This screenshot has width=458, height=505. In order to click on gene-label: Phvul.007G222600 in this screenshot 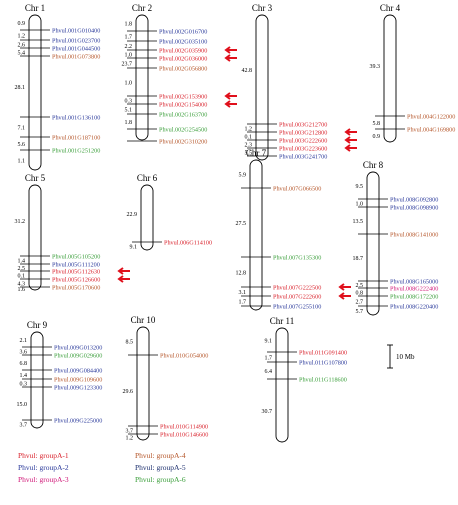, I will do `click(297, 297)`.